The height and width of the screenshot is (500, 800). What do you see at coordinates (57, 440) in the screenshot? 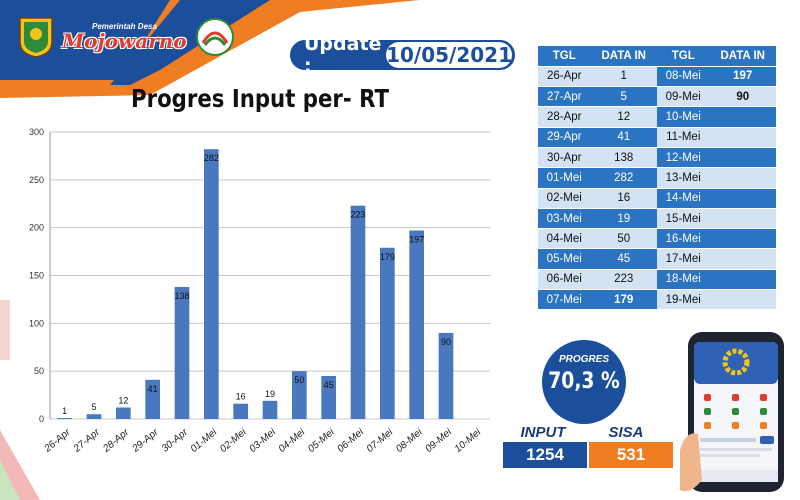
I see `x-tick-label: 26-Apr` at bounding box center [57, 440].